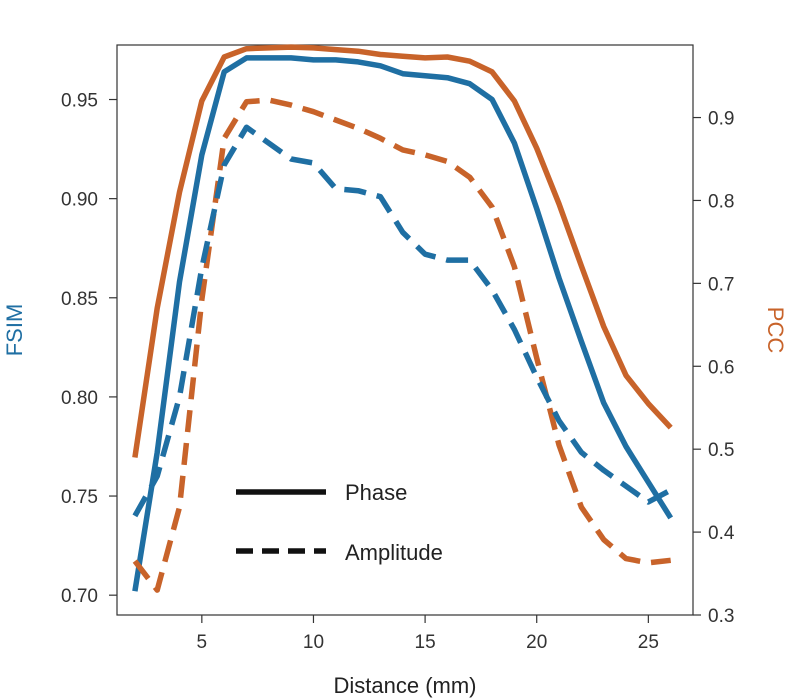 This screenshot has height=700, width=802. What do you see at coordinates (79, 596) in the screenshot?
I see `left-y-tick-label: 0.70` at bounding box center [79, 596].